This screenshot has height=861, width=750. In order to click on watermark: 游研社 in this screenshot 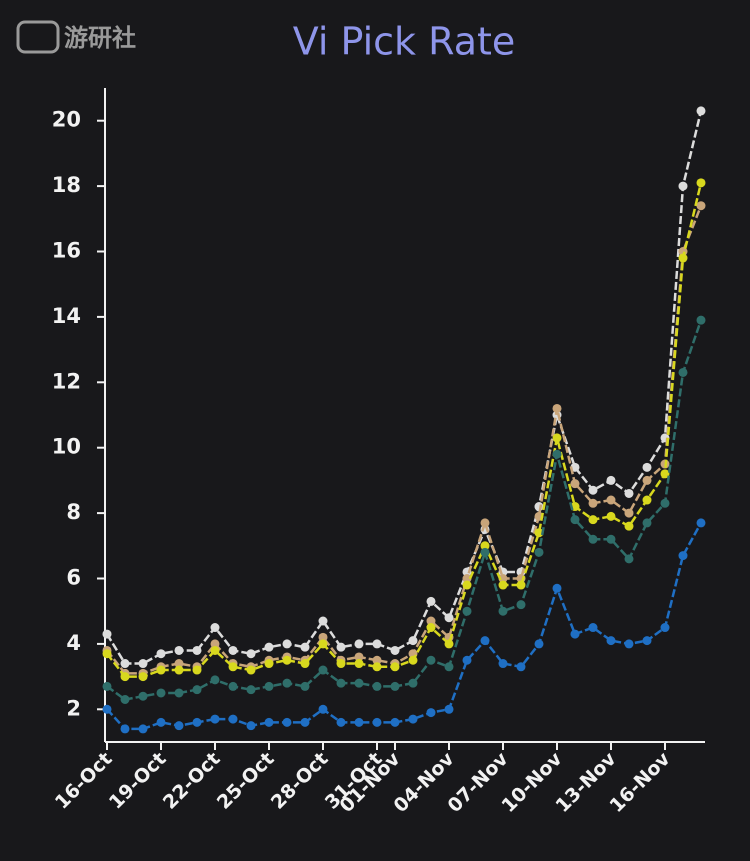, I will do `click(100, 38)`.